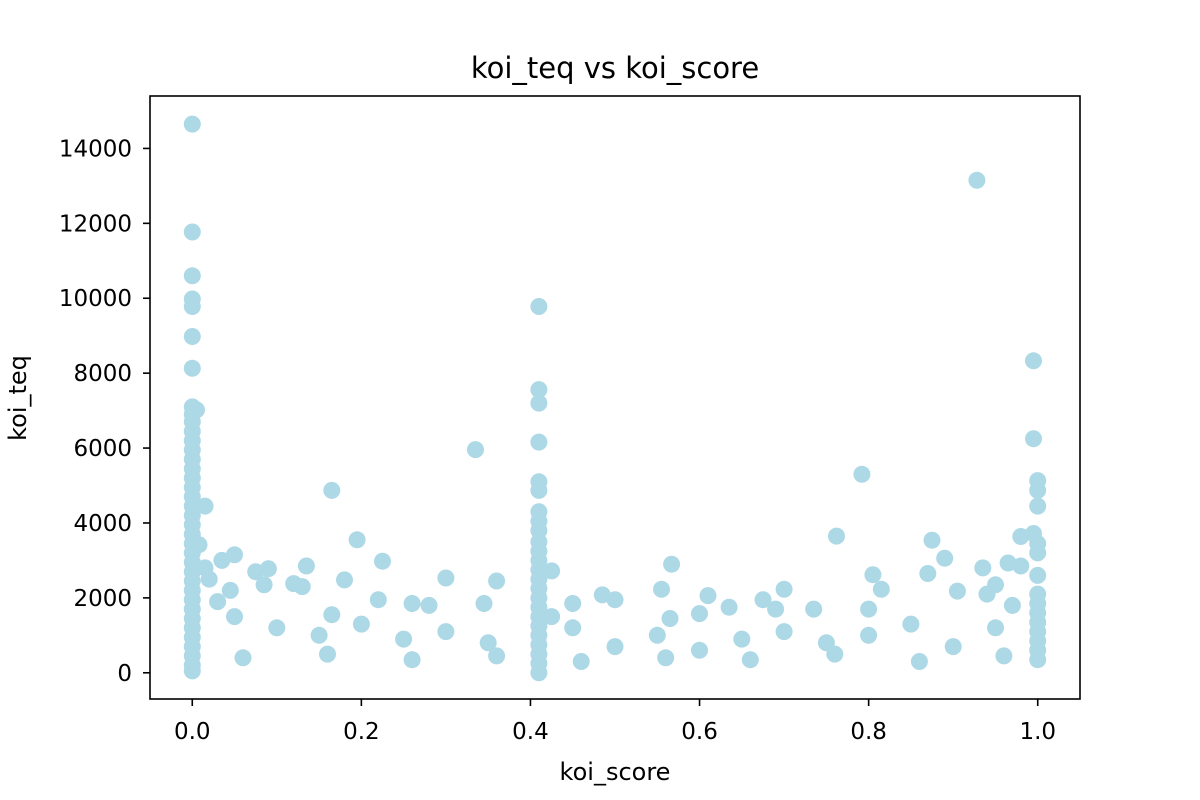 The width and height of the screenshot is (1200, 800). Describe the element at coordinates (530, 732) in the screenshot. I see `x-tick-label: 0.4` at that location.